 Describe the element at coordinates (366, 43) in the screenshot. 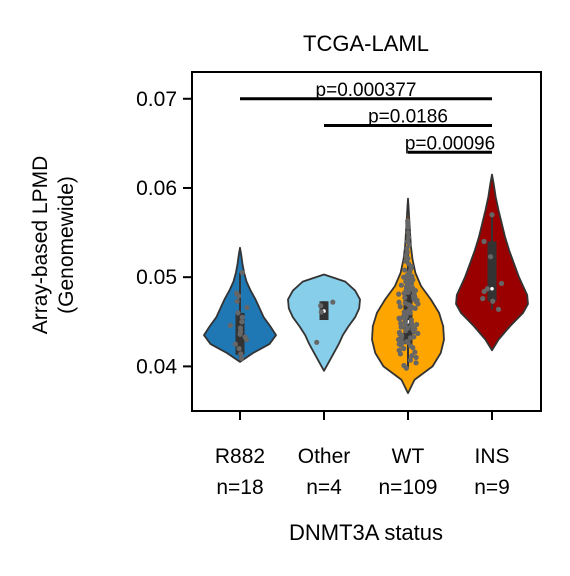

I see `chart-title: TCGA-LAML` at that location.